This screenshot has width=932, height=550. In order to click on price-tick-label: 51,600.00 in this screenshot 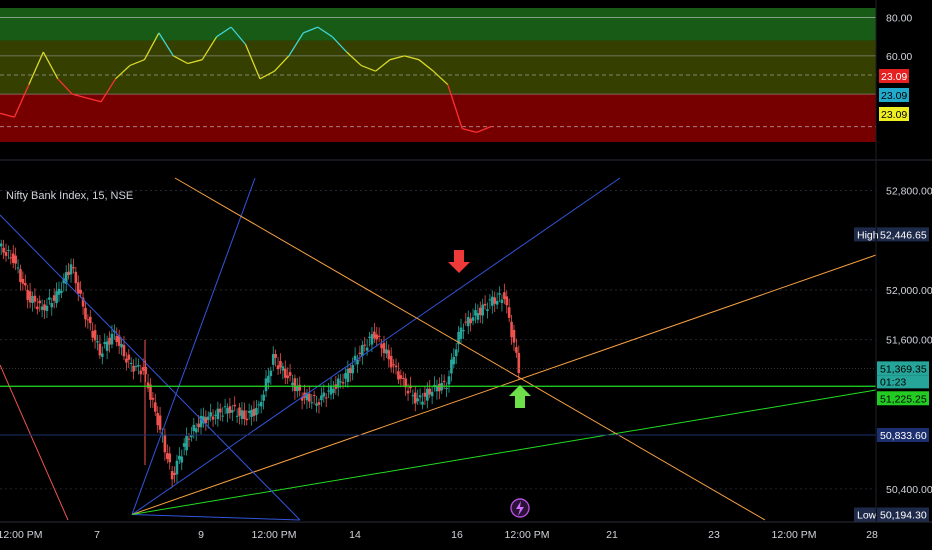, I will do `click(909, 341)`.